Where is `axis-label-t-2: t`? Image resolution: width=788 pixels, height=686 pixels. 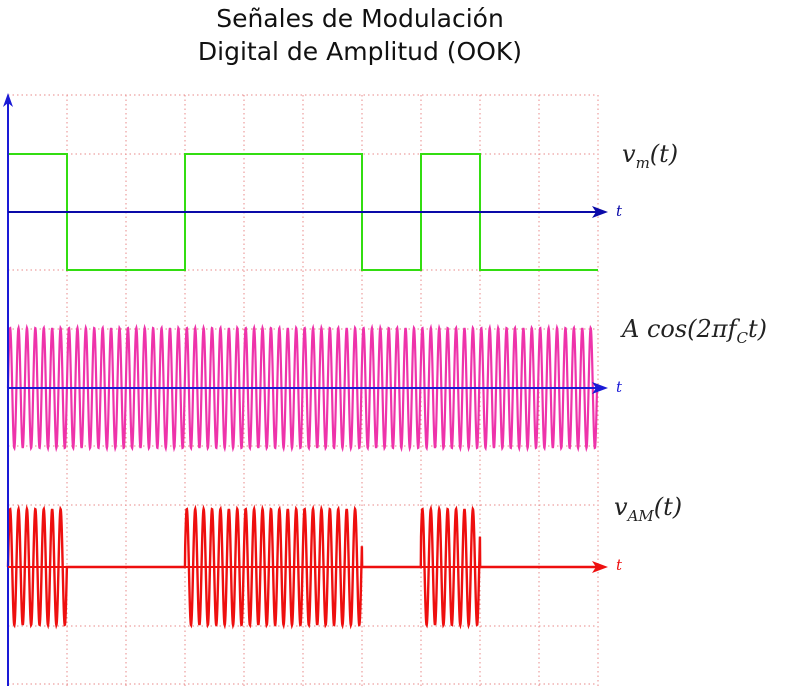 axis-label-t-2: t is located at coordinates (619, 387).